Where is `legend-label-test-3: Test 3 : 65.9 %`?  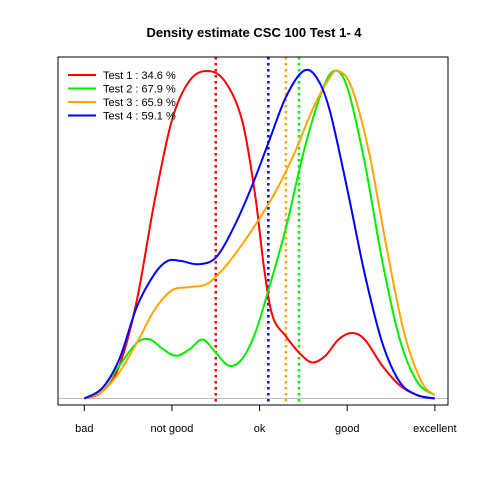
legend-label-test-3: Test 3 : 65.9 % is located at coordinates (139, 103).